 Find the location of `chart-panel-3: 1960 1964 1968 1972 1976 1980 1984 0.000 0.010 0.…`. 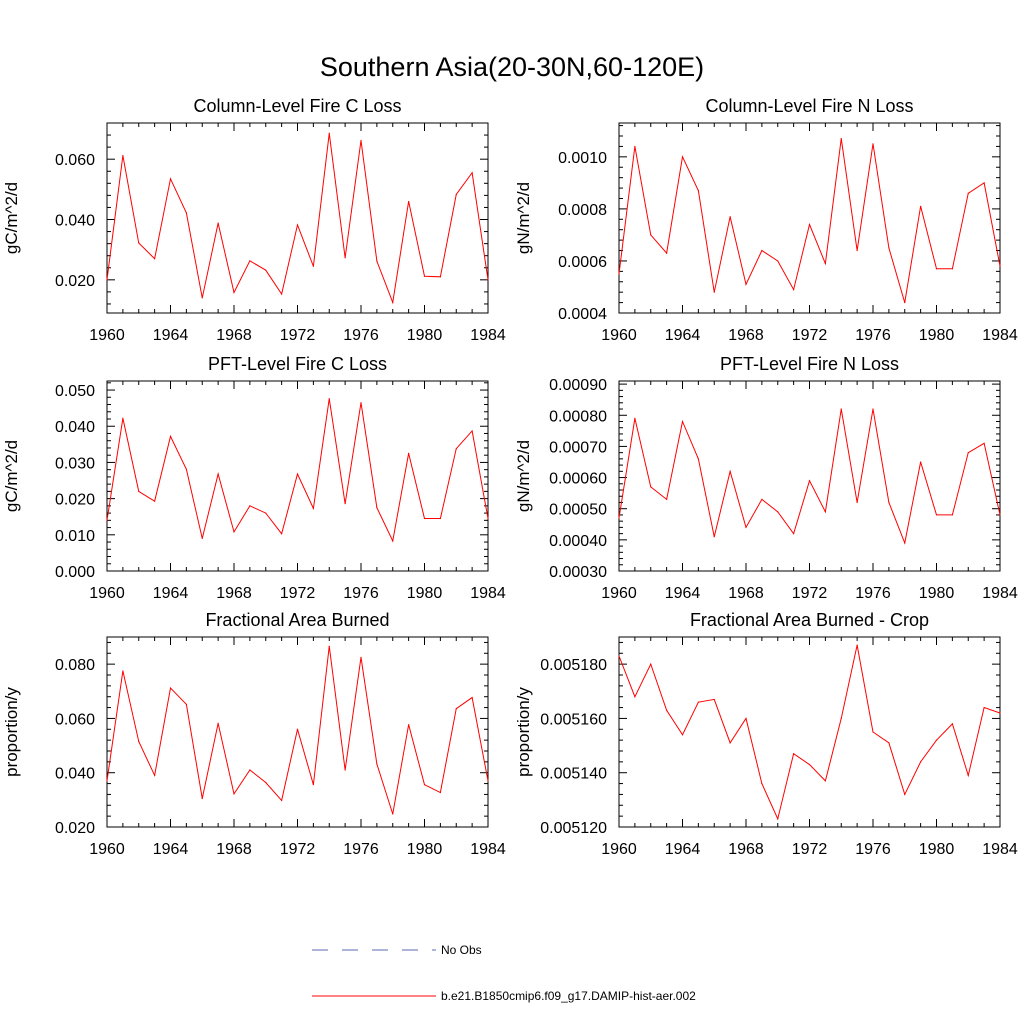

chart-panel-3: 1960 1964 1968 1972 1976 1980 1984 0.000 0.010 0.… is located at coordinates (254, 478).